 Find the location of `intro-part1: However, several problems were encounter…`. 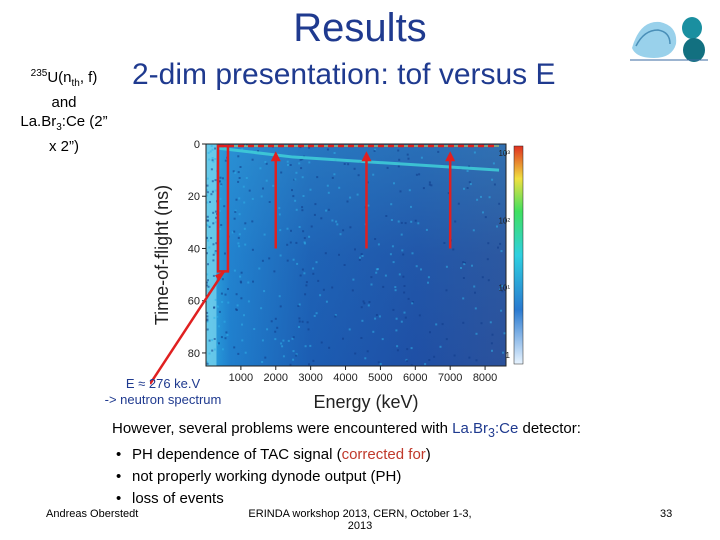

intro-part1: However, several problems were encounter… is located at coordinates (282, 428).